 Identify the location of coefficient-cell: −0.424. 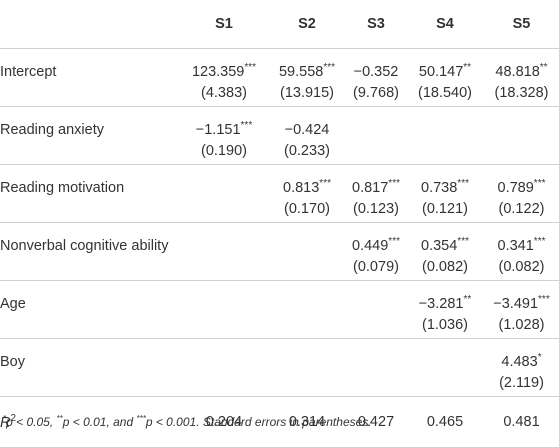
(307, 122).